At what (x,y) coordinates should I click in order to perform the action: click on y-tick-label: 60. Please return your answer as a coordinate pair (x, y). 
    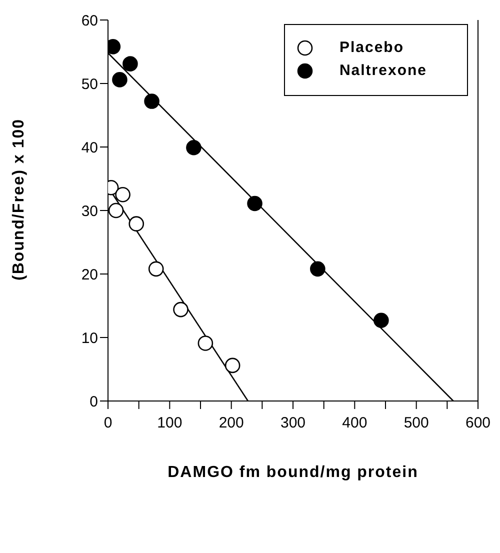
    Looking at the image, I should click on (89, 21).